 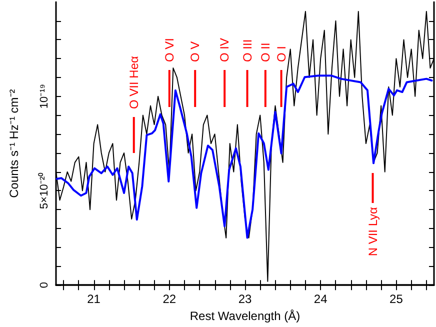 What do you see at coordinates (14, 143) in the screenshot?
I see `y-axis-title: Counts s⁻¹ Hz⁻¹ cm⁻²` at bounding box center [14, 143].